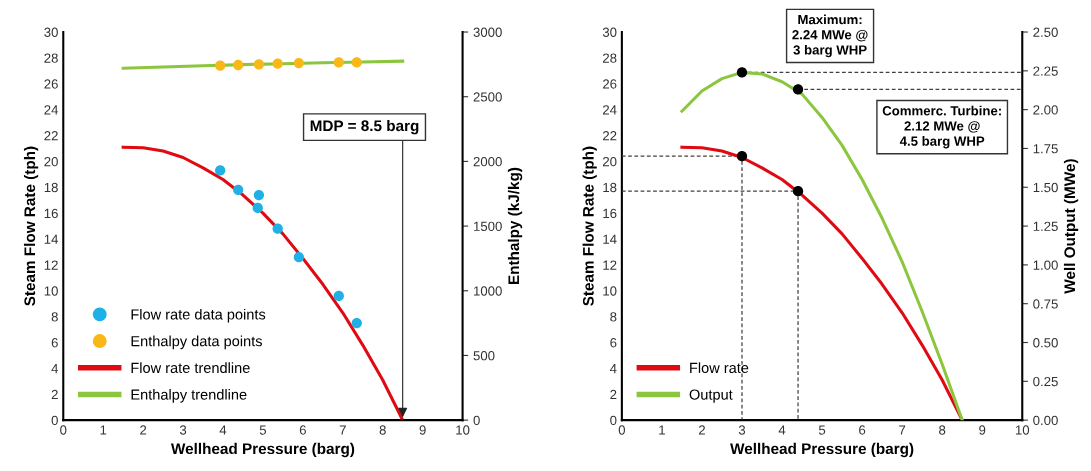 The image size is (1091, 471). What do you see at coordinates (711, 396) in the screenshot?
I see `legend-label: Output` at bounding box center [711, 396].